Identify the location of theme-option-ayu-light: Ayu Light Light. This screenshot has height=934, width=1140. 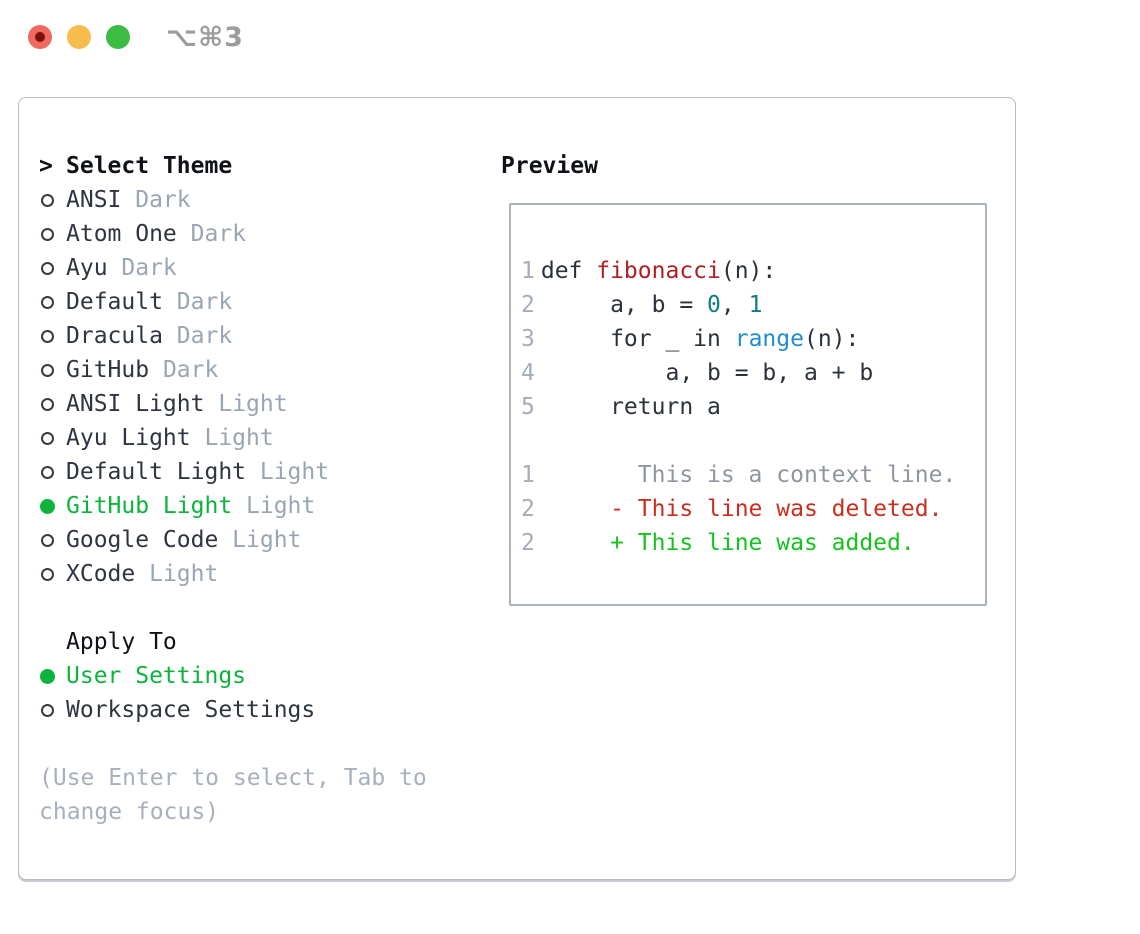
(264, 438).